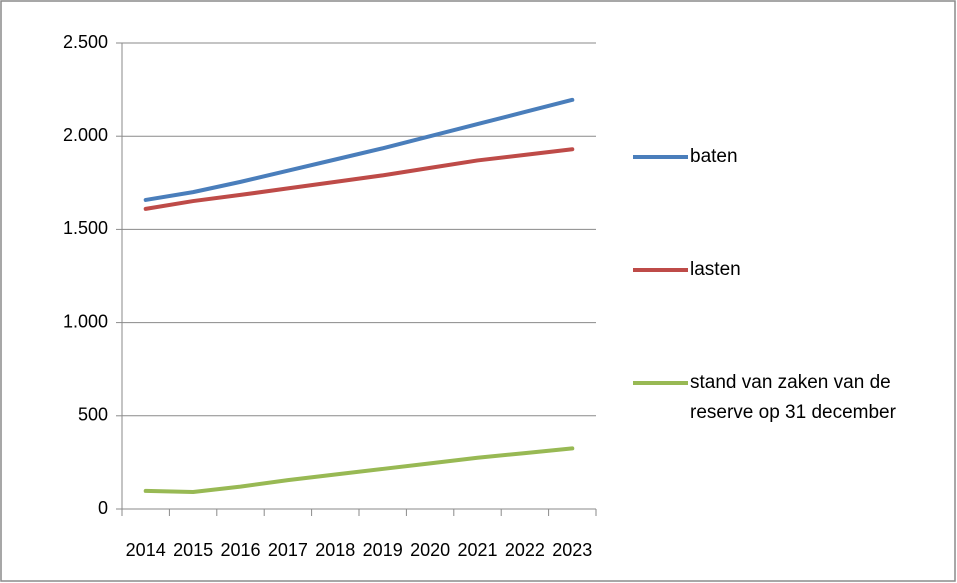 Image resolution: width=957 pixels, height=583 pixels. Describe the element at coordinates (525, 550) in the screenshot. I see `x-tick-label: 2022` at that location.